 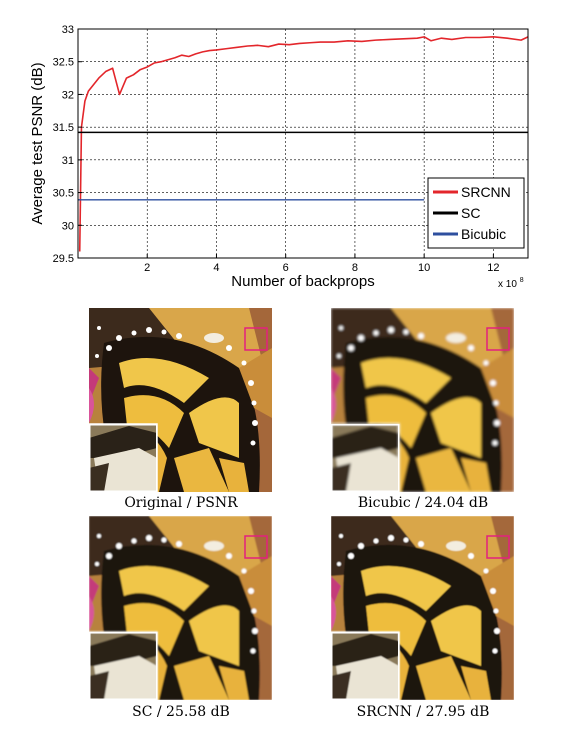 I want to click on image-panel-srcnn, so click(x=422, y=608).